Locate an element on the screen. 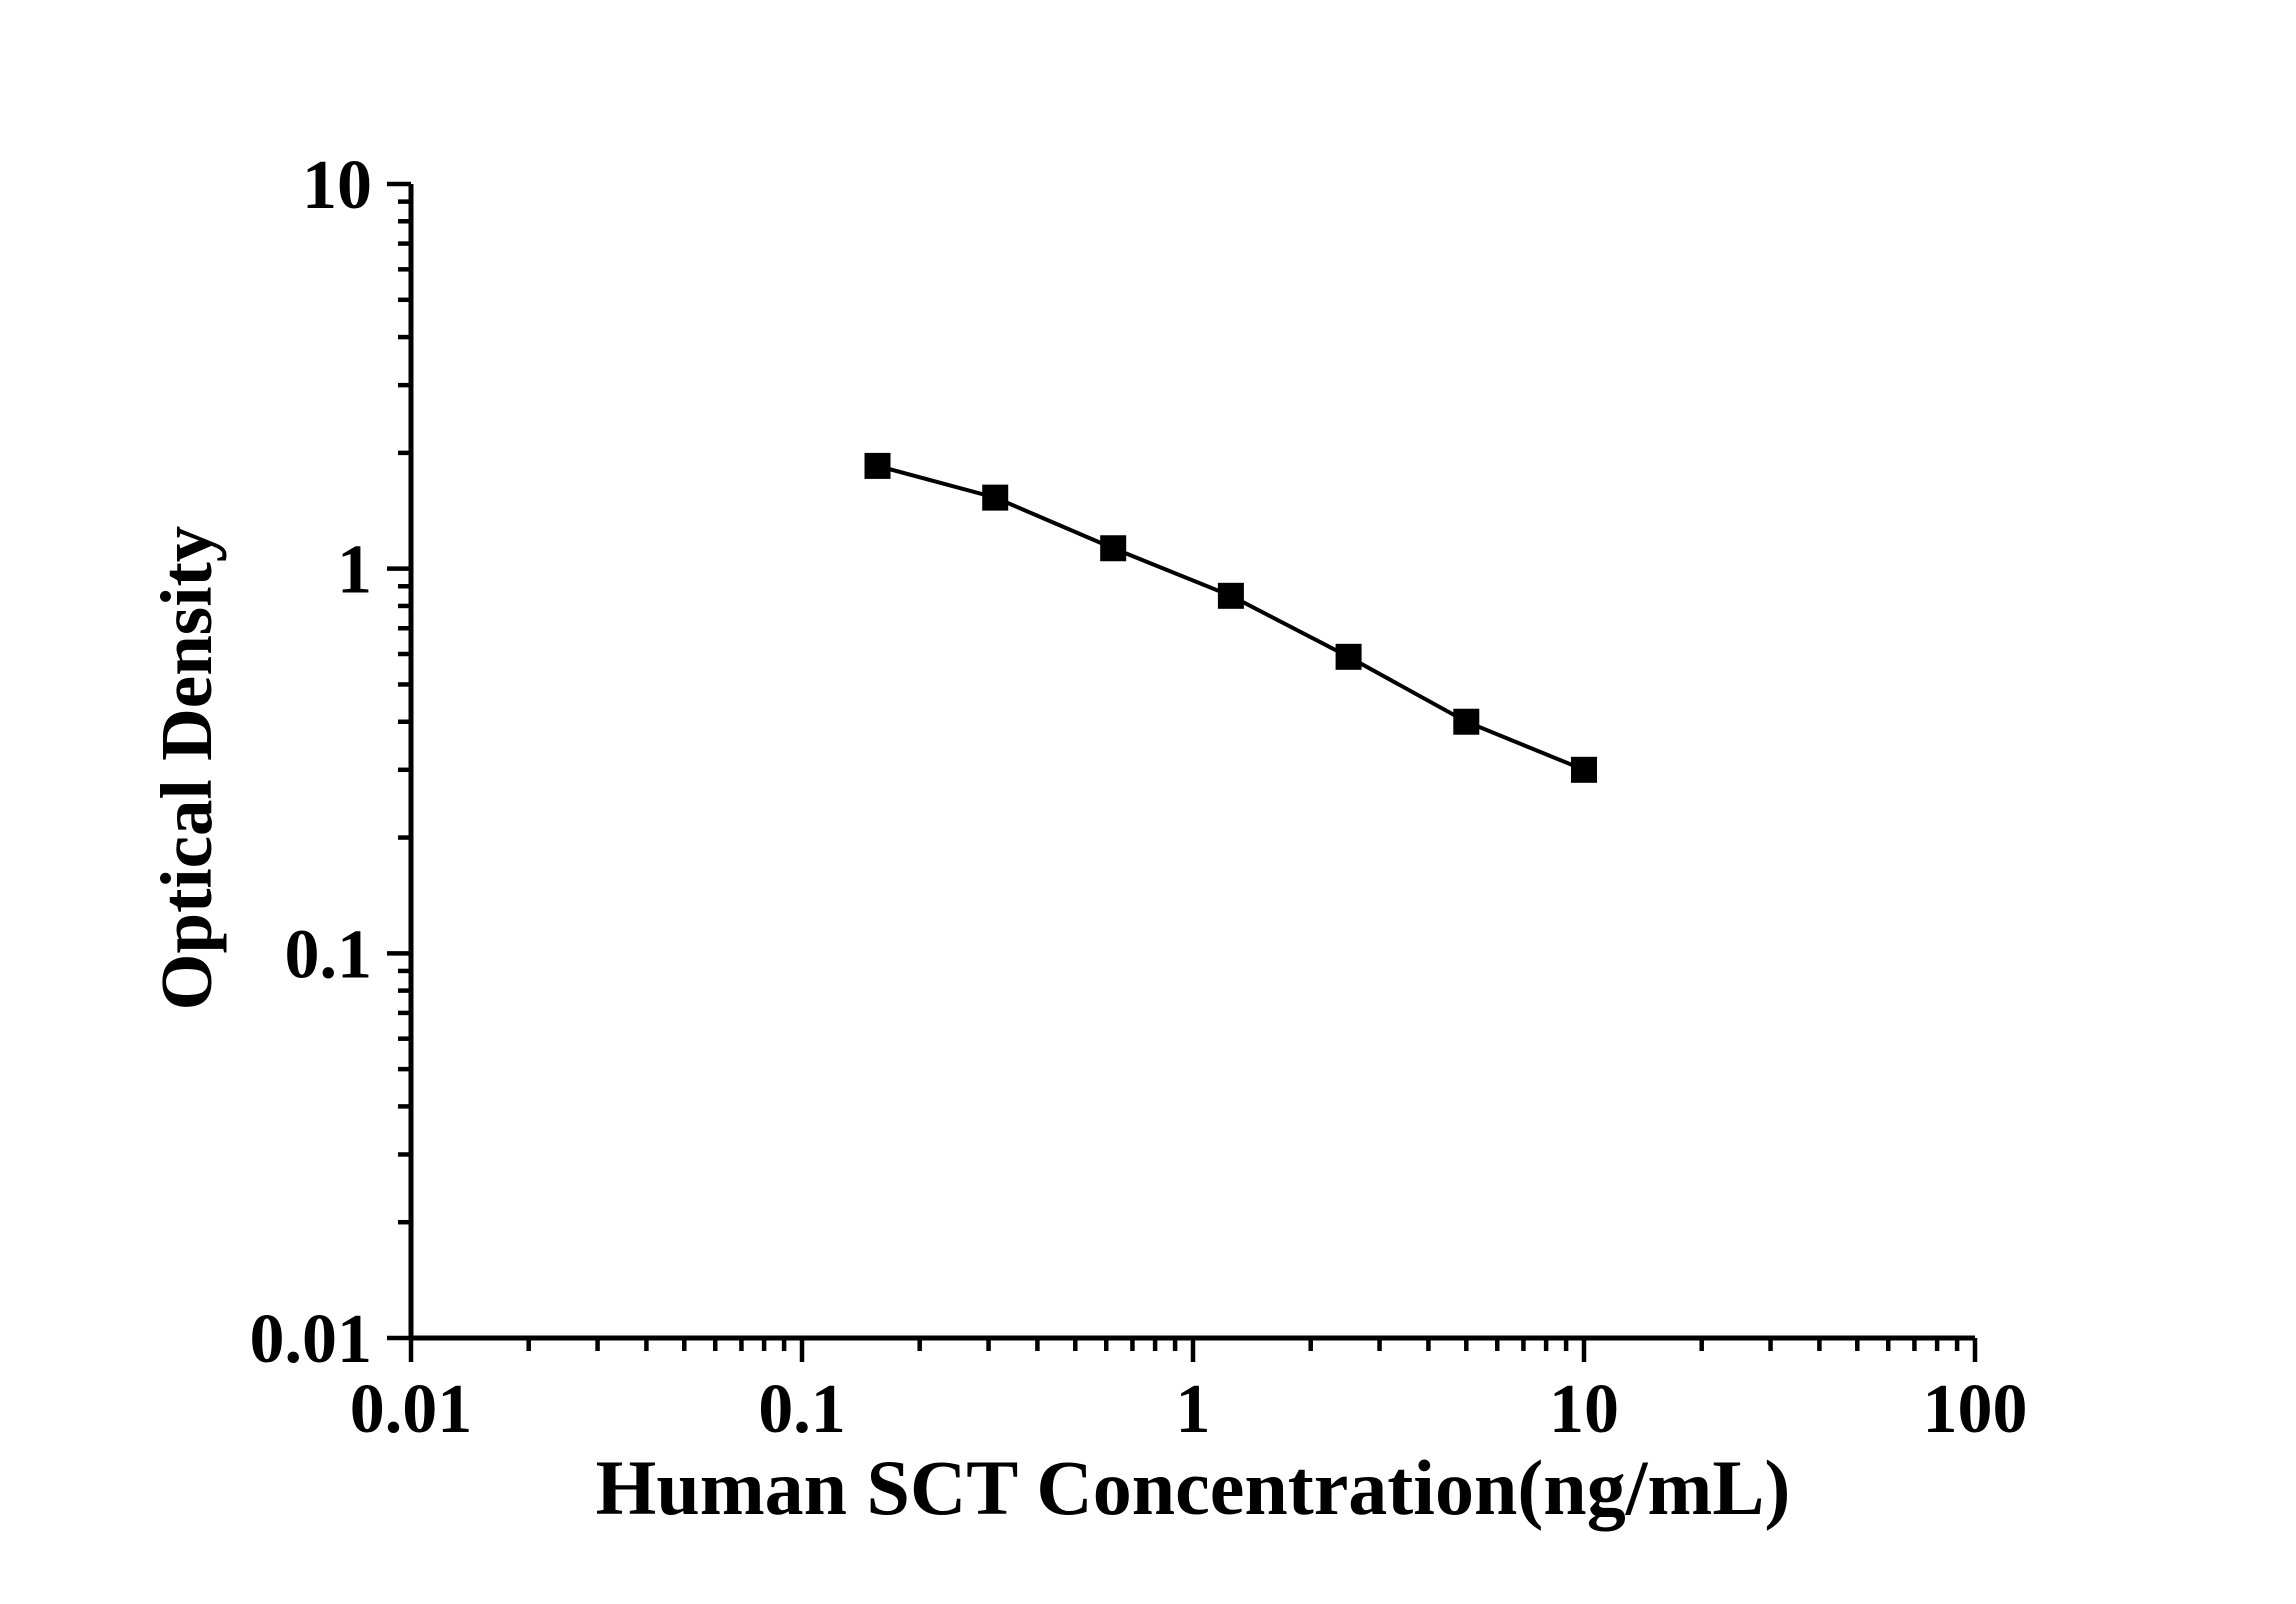 The image size is (2296, 1604). y-tick-label: 0.1 is located at coordinates (329, 954).